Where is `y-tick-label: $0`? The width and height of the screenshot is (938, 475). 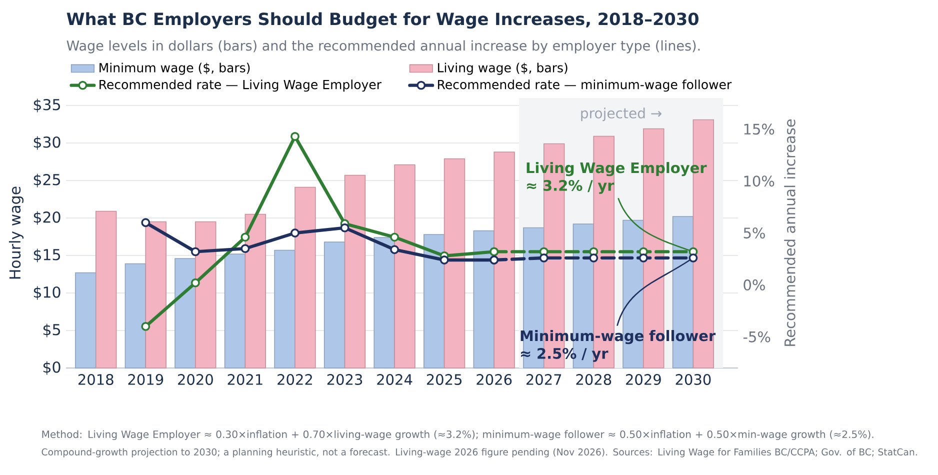 y-tick-label: $0 is located at coordinates (51, 368).